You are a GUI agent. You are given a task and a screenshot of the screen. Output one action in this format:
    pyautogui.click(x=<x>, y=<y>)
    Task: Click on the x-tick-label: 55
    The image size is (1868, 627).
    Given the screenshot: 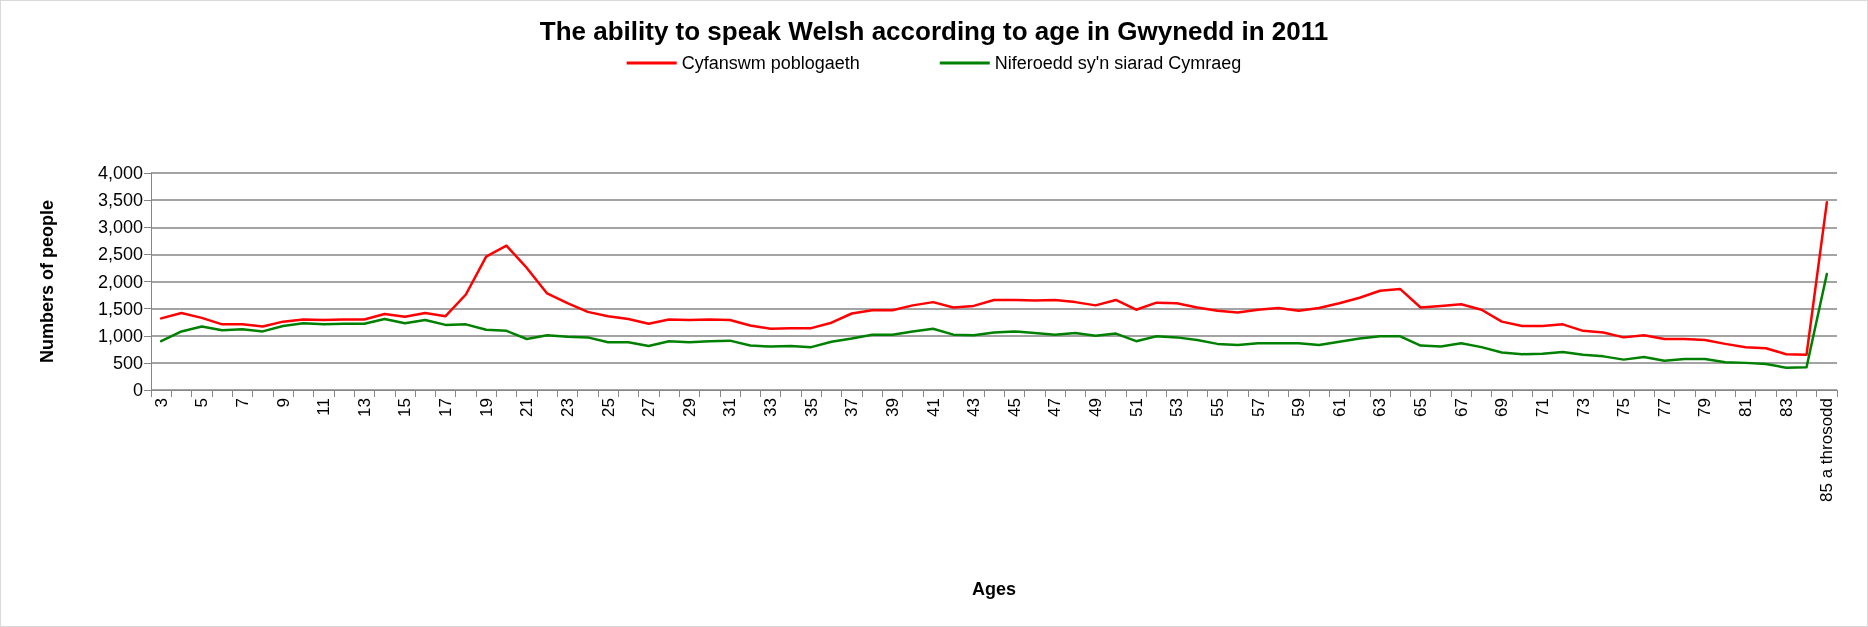 What is the action you would take?
    pyautogui.click(x=1217, y=407)
    